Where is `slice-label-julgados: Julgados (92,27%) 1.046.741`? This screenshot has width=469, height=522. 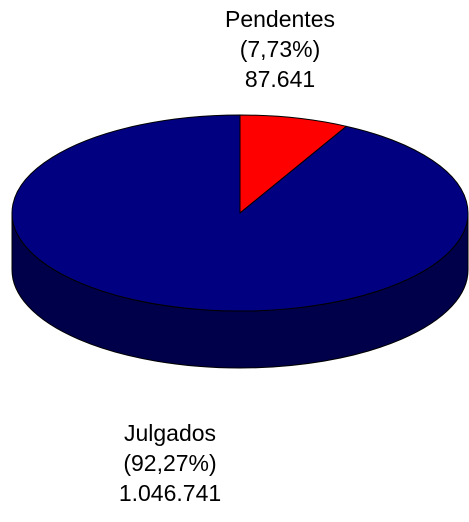 slice-label-julgados: Julgados (92,27%) 1.046.741 is located at coordinates (170, 463).